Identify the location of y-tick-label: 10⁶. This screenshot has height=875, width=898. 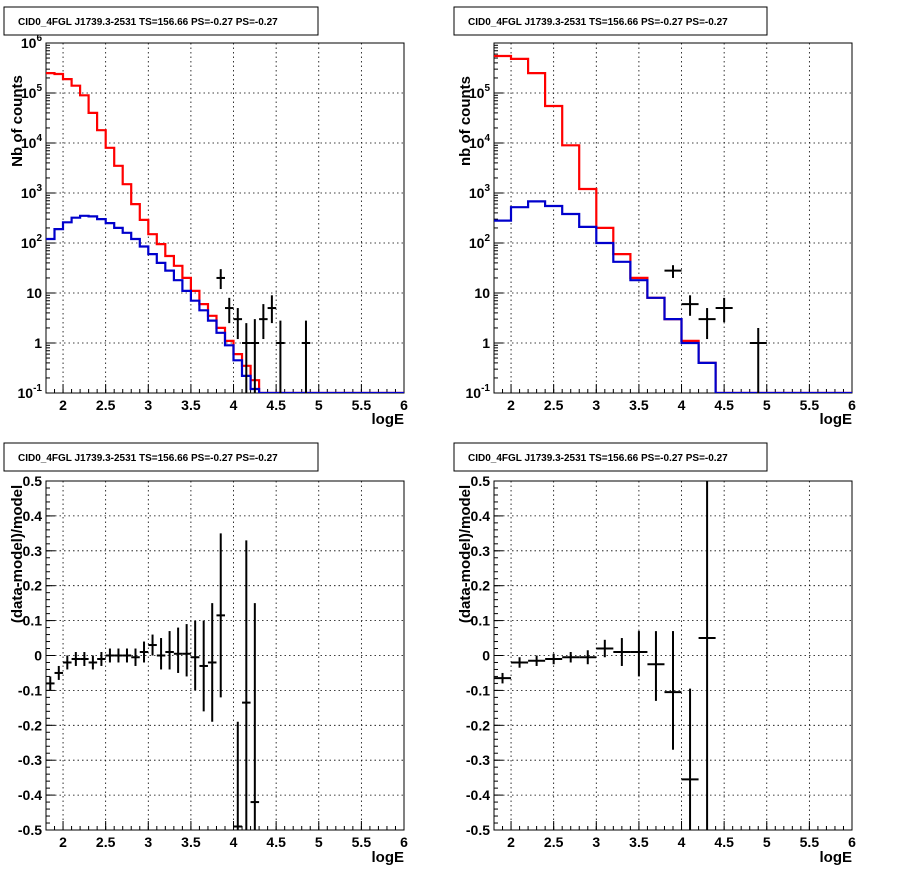
(32, 42).